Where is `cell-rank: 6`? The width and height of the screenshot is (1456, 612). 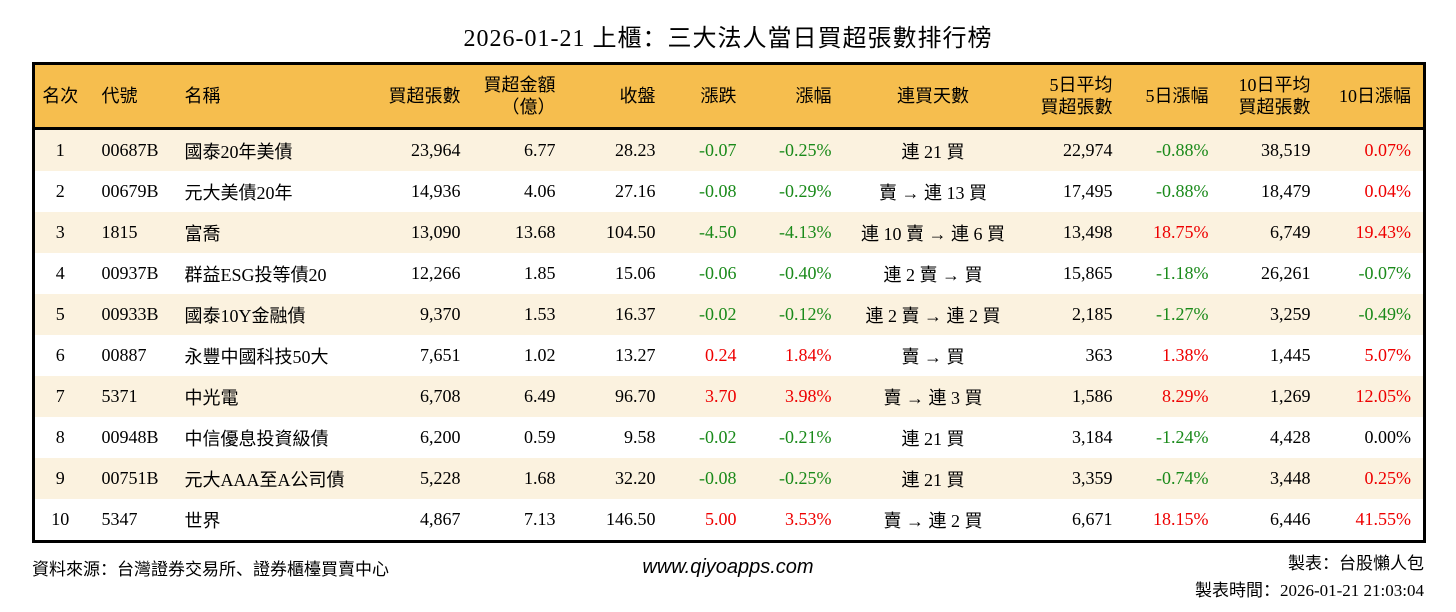
cell-rank: 6 is located at coordinates (60, 355).